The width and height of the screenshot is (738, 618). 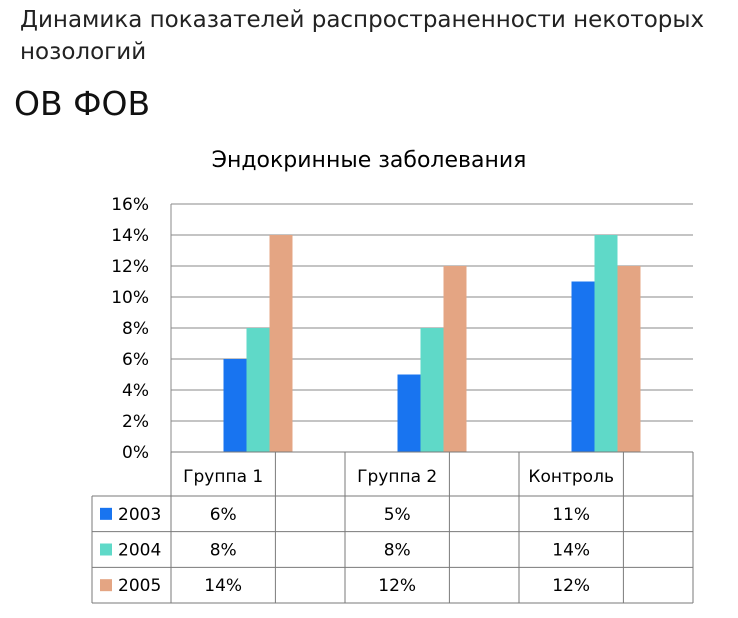 I want to click on x-category-label: Группа 1, so click(x=223, y=477).